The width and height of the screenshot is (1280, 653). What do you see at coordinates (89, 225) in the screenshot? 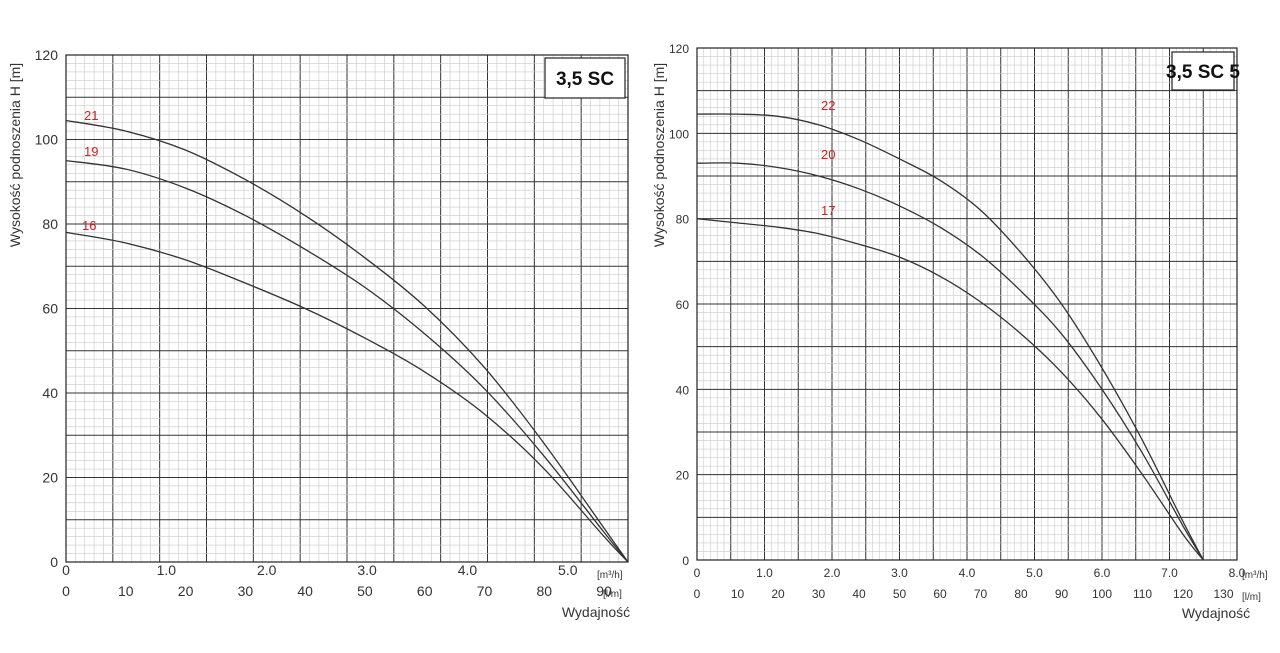
I see `series-label-16: 16` at bounding box center [89, 225].